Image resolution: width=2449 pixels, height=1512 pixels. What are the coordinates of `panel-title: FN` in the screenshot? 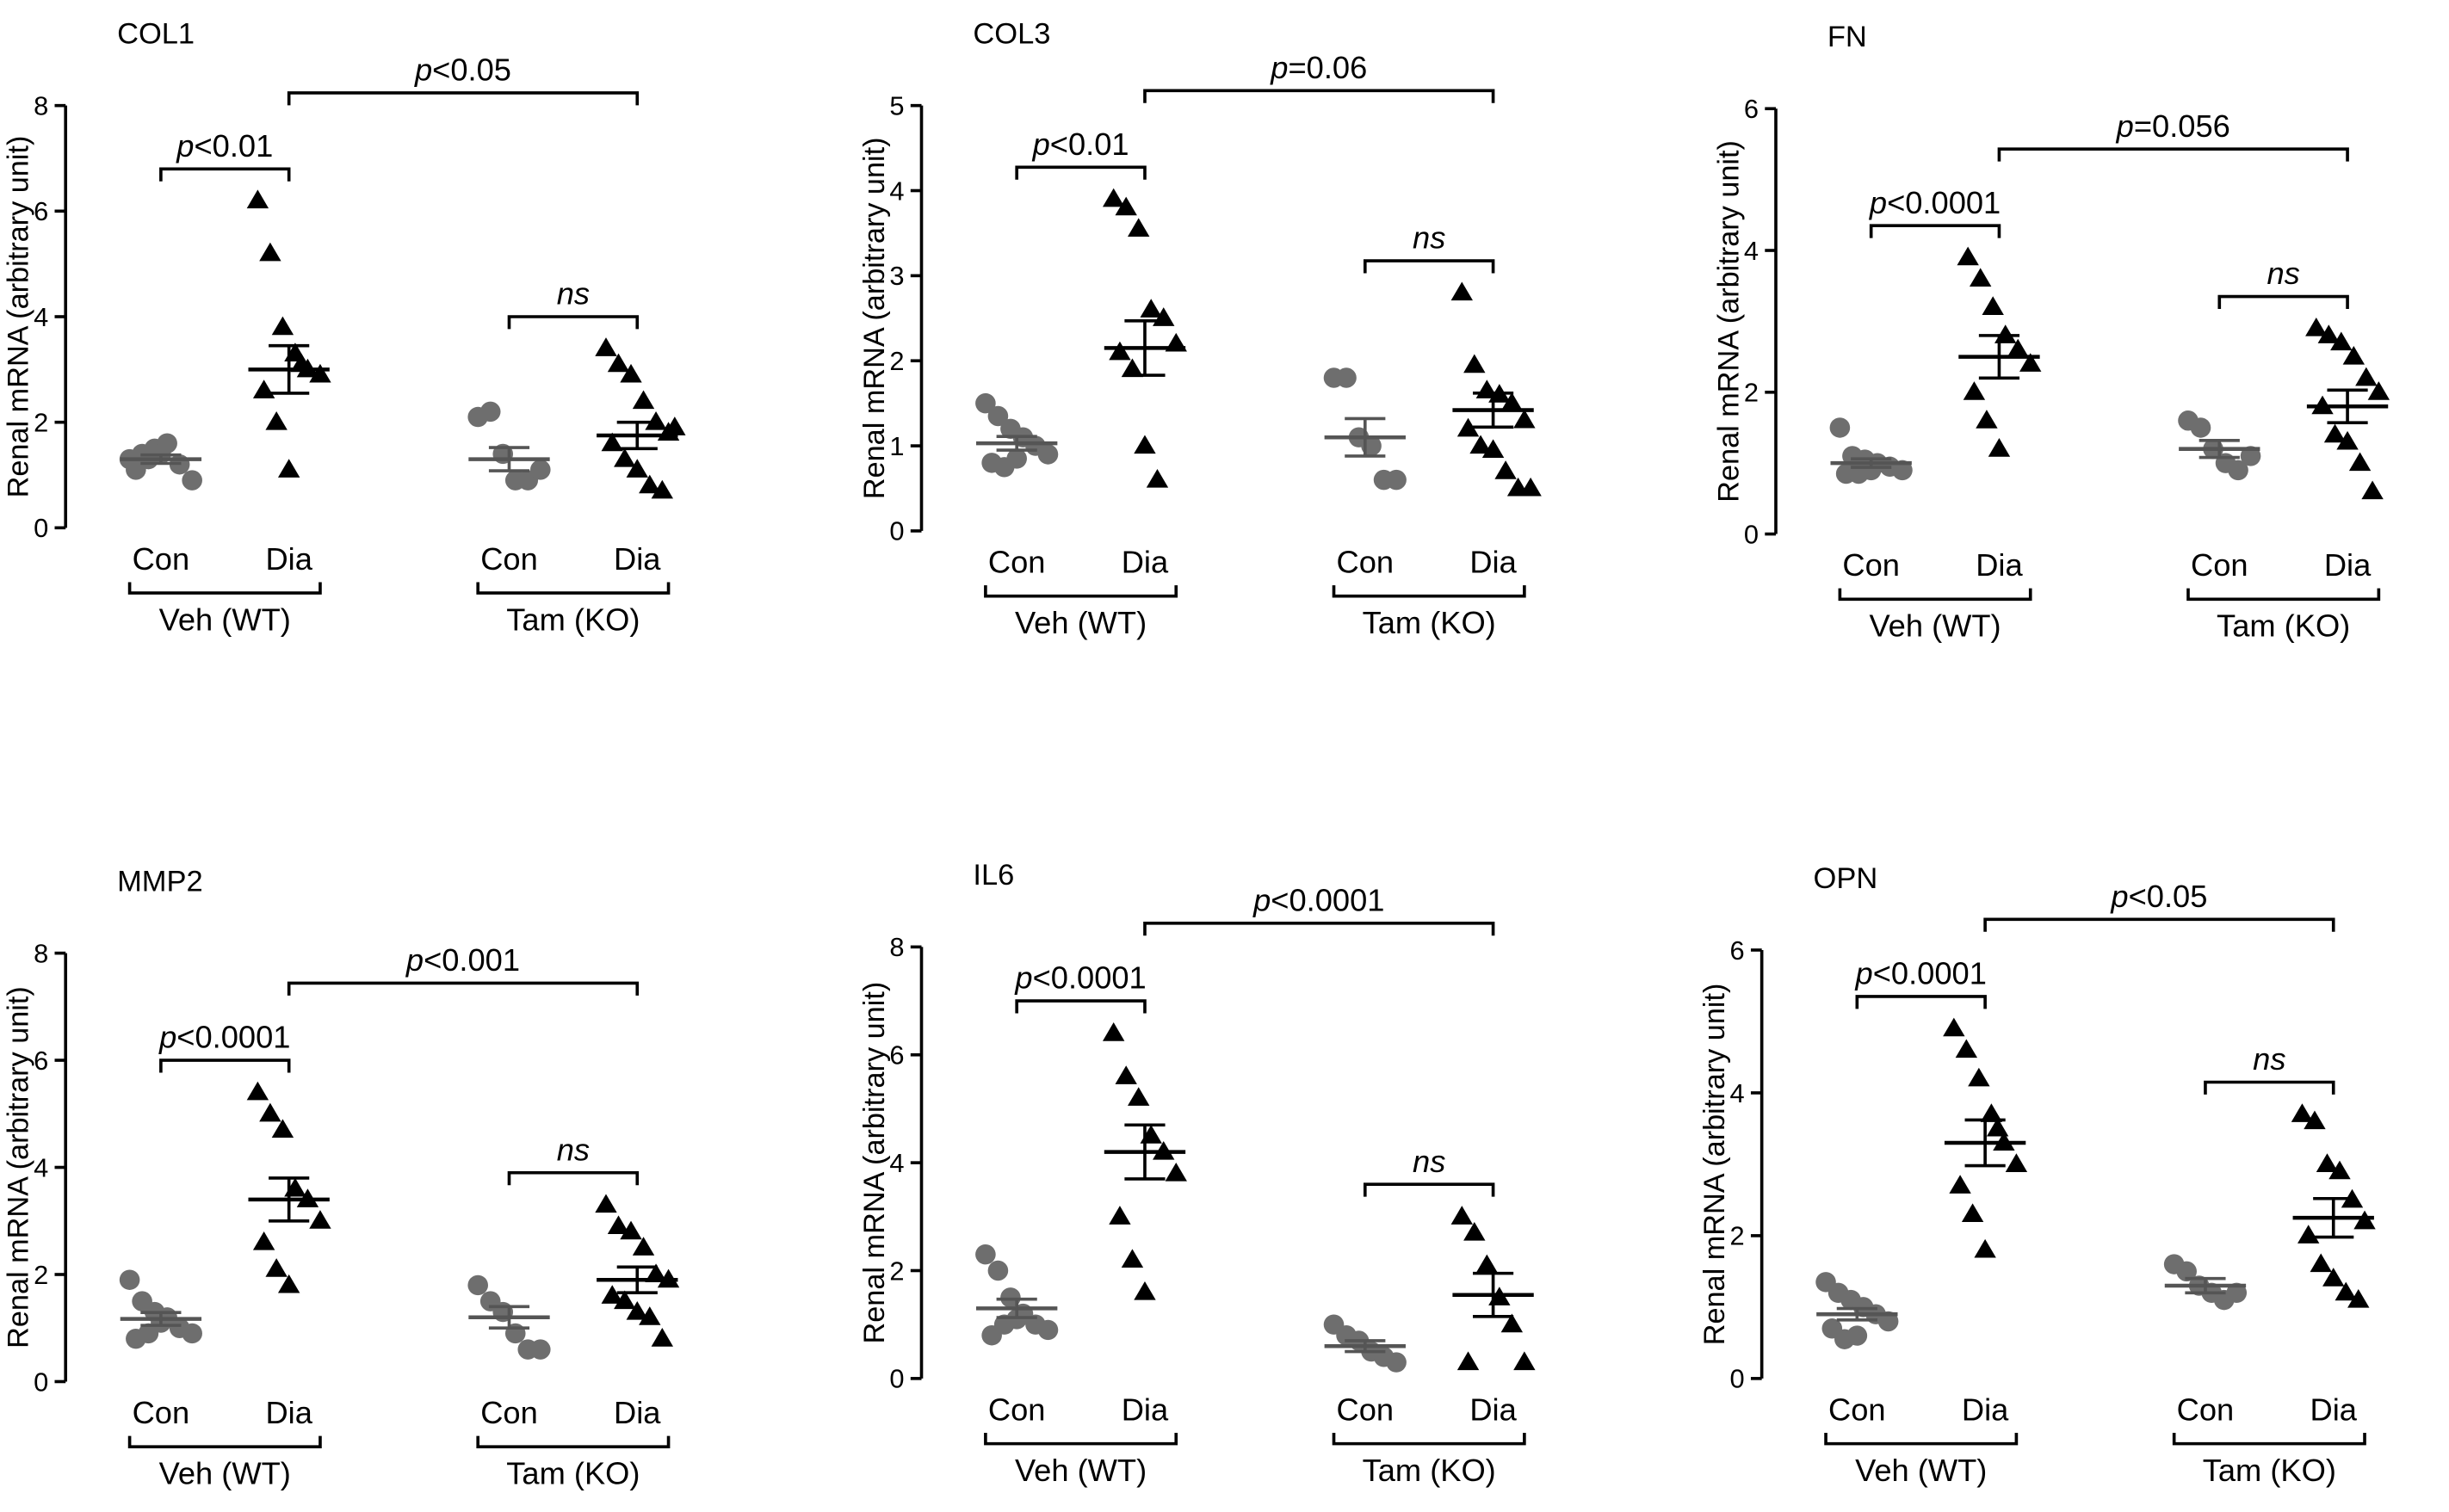 It's located at (1847, 37).